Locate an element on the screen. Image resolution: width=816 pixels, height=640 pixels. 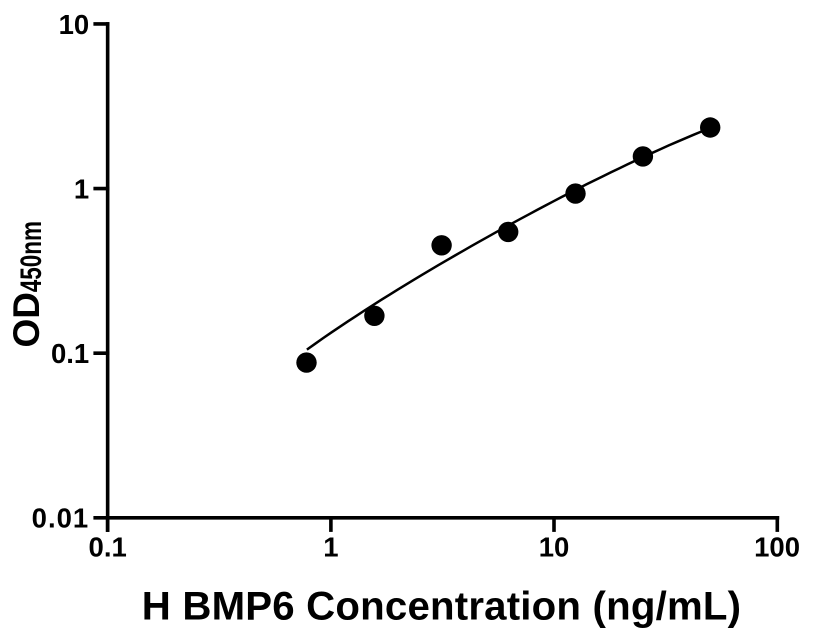
svg-text: 0.01 is located at coordinates (61, 518).